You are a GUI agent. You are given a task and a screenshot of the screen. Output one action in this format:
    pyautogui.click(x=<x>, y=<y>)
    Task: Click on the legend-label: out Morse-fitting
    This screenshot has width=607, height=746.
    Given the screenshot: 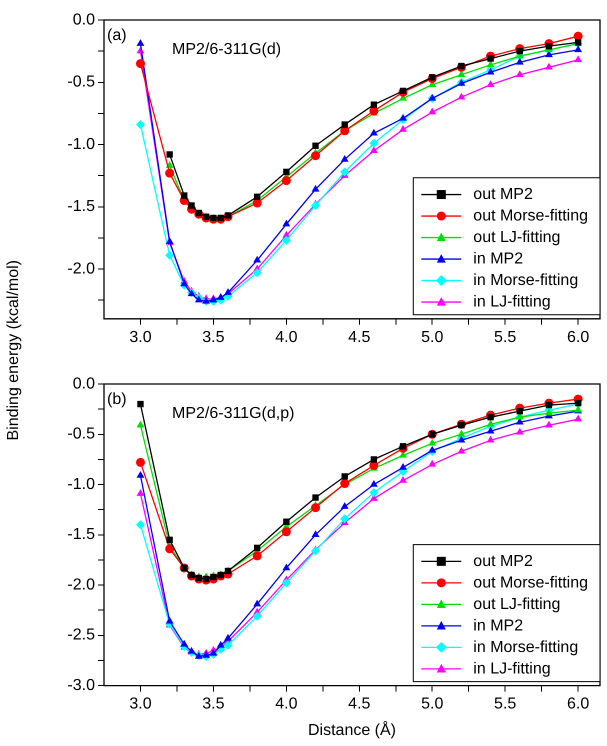 What is the action you would take?
    pyautogui.click(x=530, y=583)
    